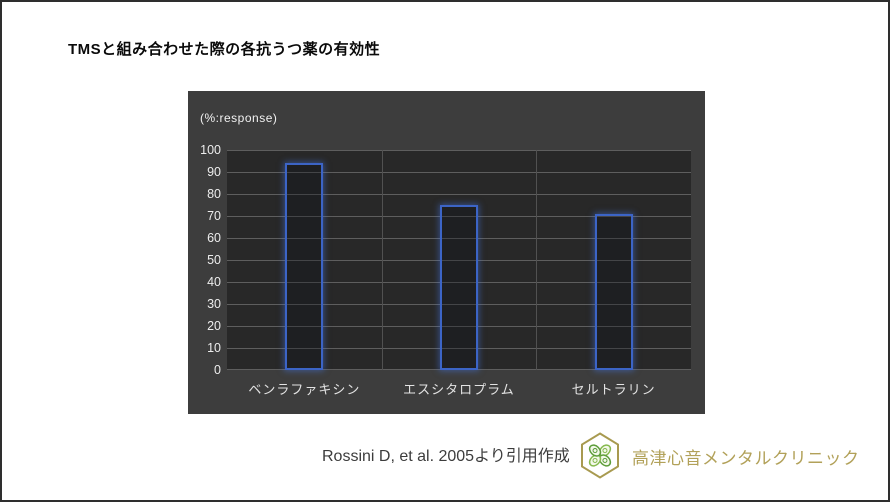 This screenshot has width=890, height=502. Describe the element at coordinates (613, 389) in the screenshot. I see `category-label: セルトラリン` at that location.